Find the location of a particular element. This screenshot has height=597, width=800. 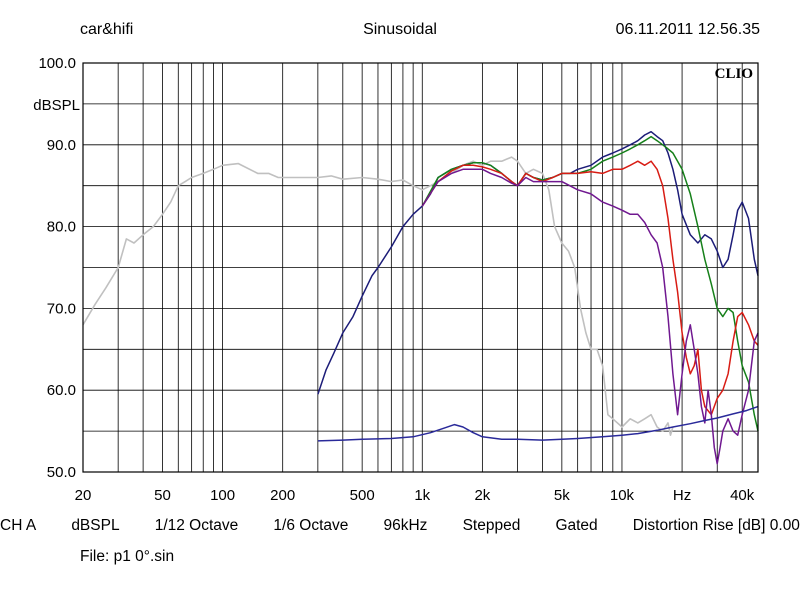

x-tick-label: 200 is located at coordinates (282, 495).